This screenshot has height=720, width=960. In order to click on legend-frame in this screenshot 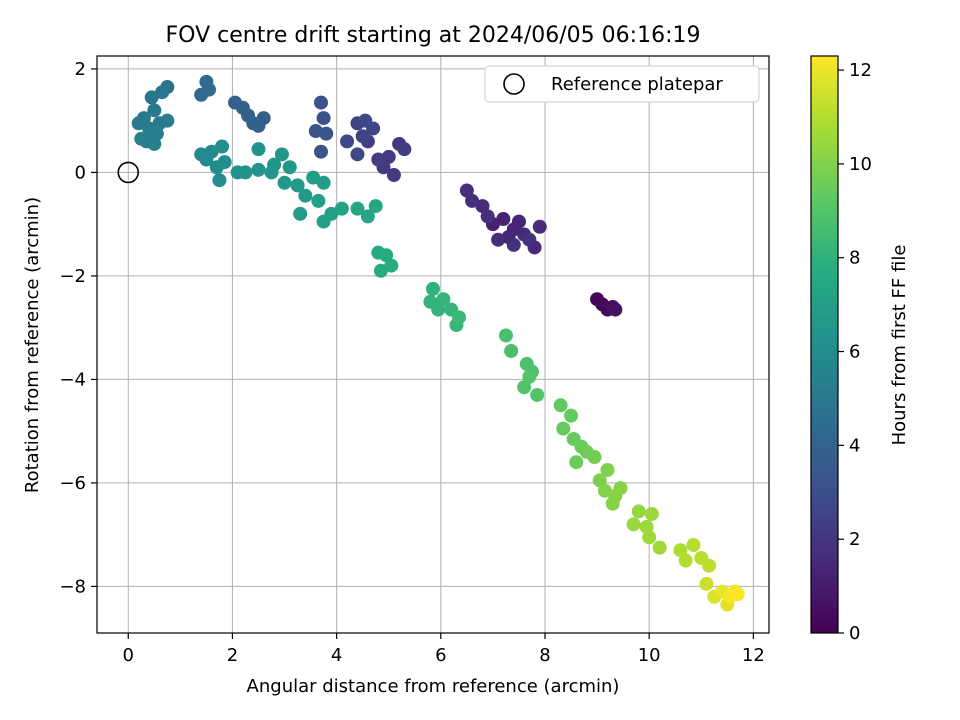, I will do `click(622, 84)`.